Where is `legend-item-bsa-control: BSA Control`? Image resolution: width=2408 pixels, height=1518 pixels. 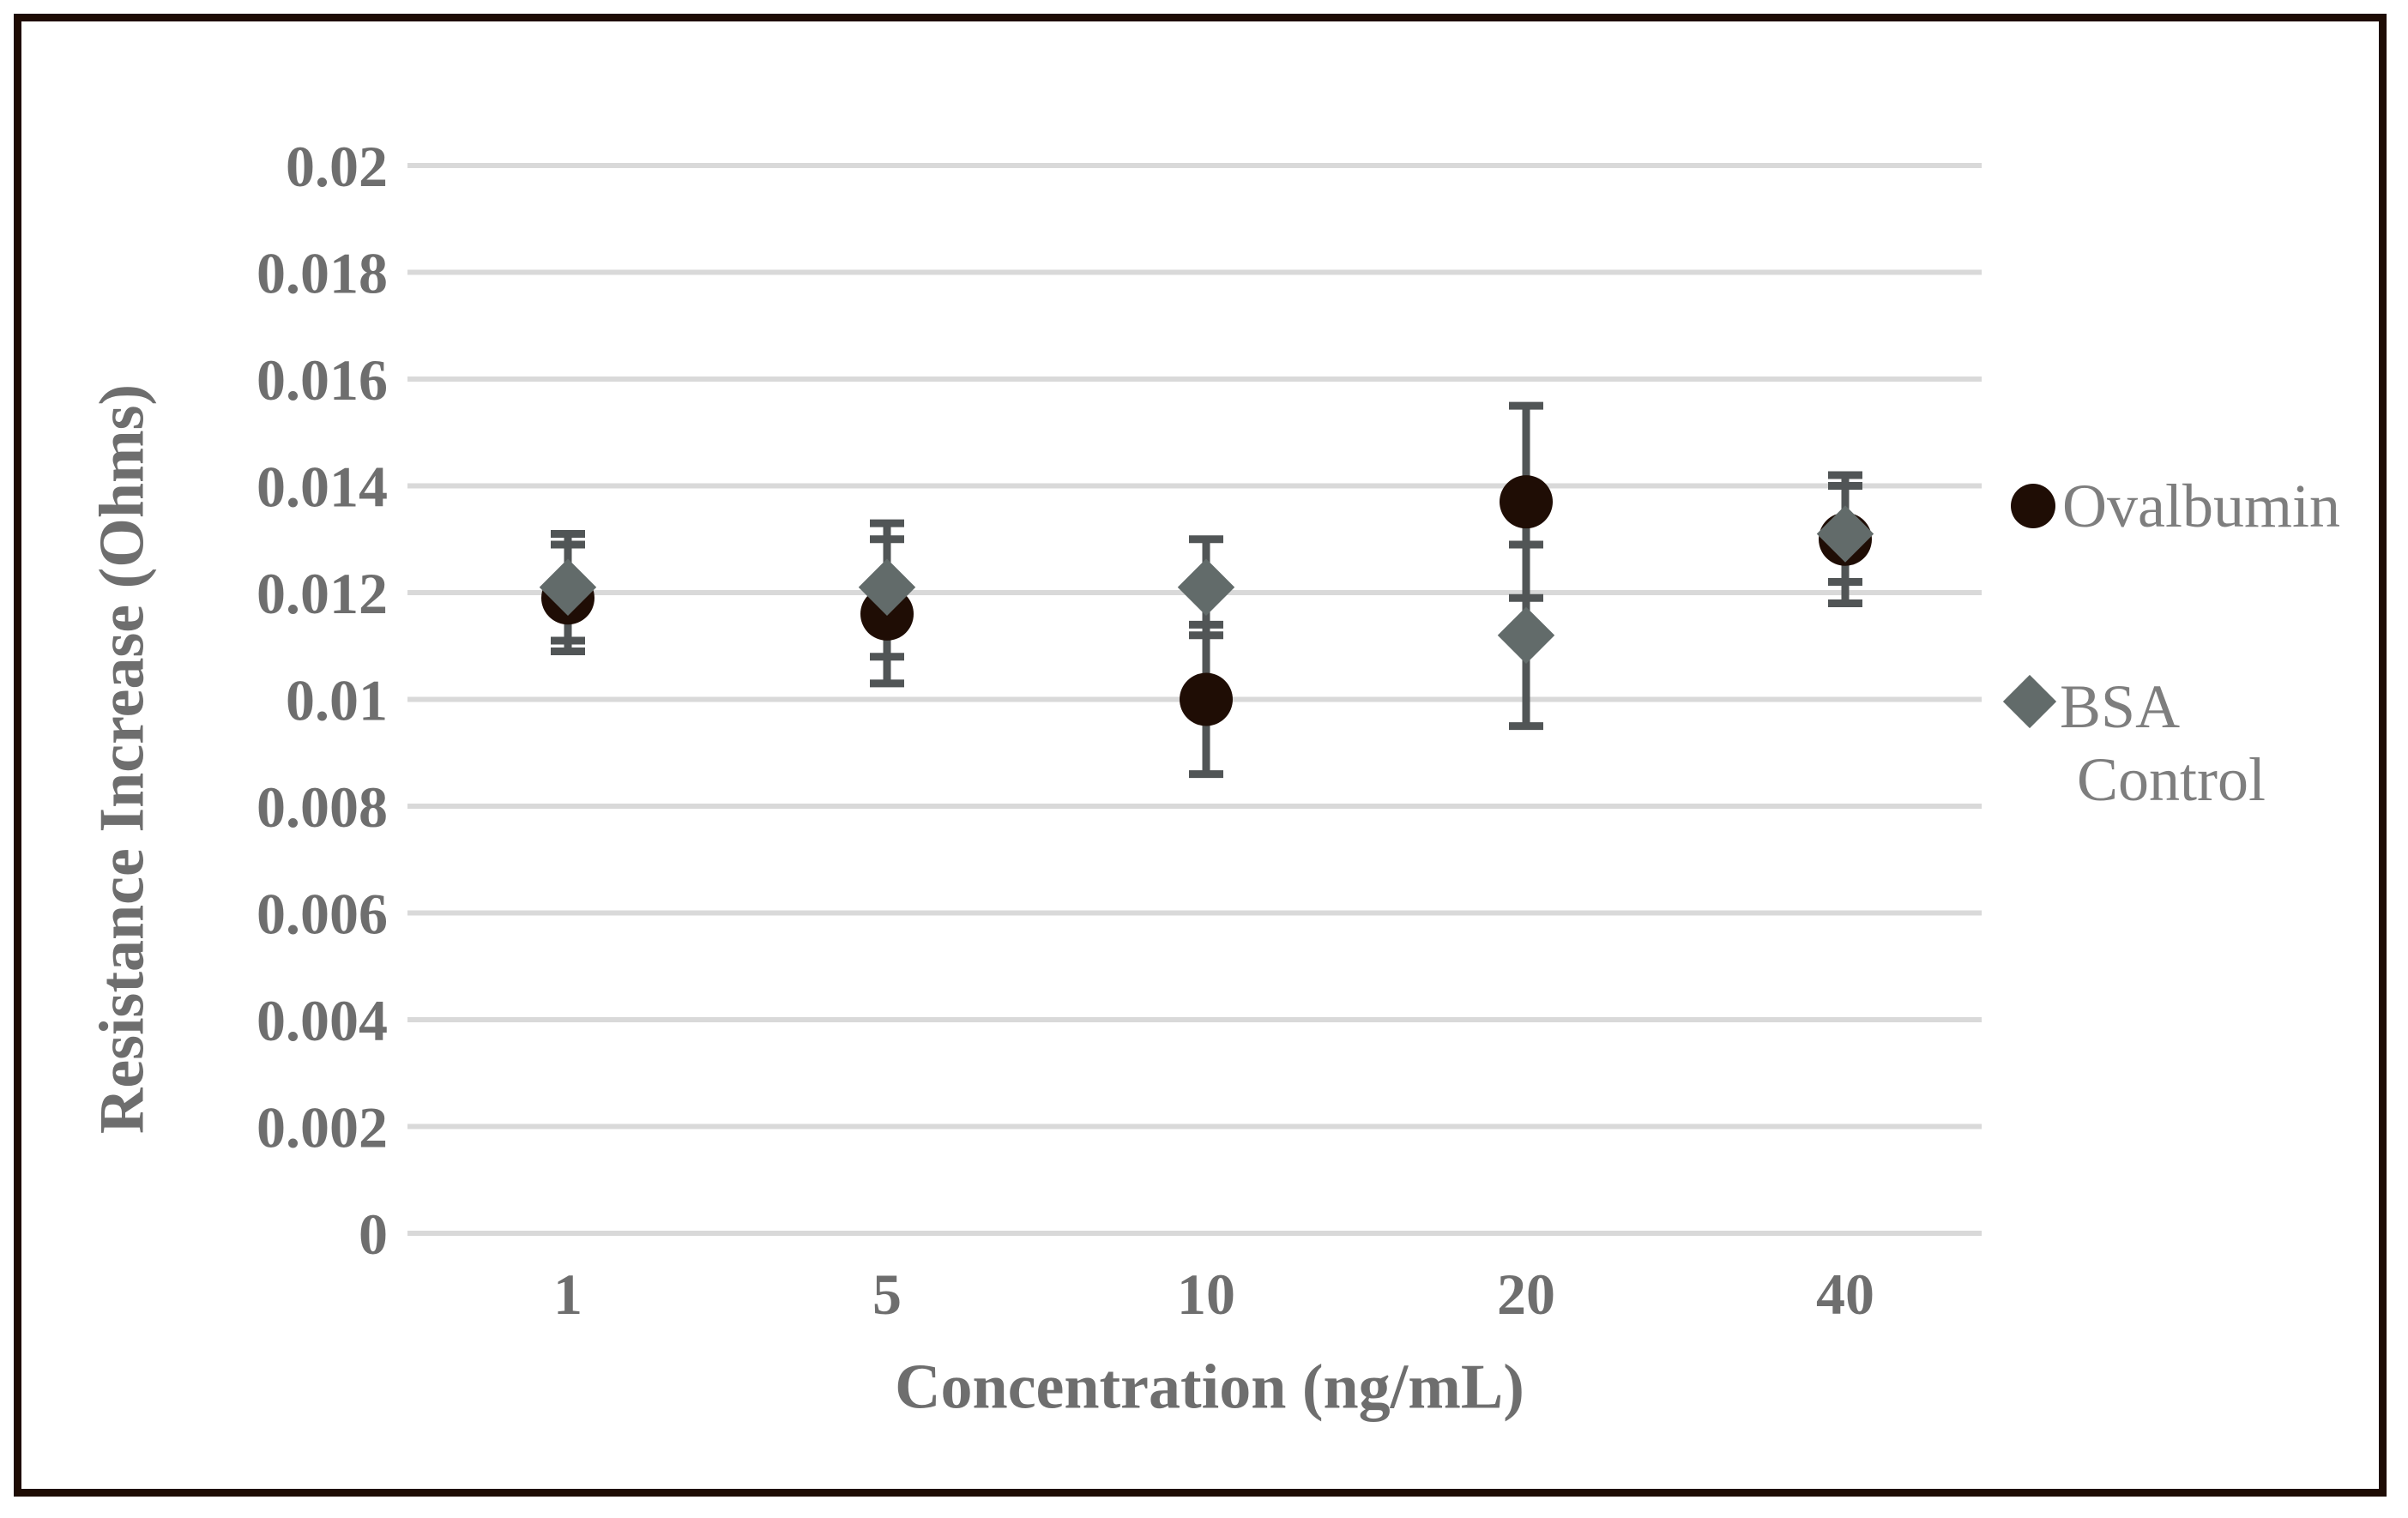 legend-item-bsa-control: BSA Control is located at coordinates (2134, 743).